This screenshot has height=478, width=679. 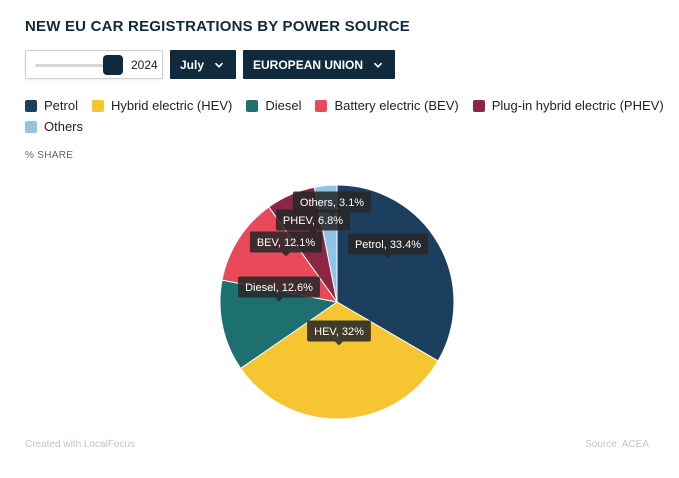 What do you see at coordinates (283, 105) in the screenshot?
I see `legend-label: Diesel` at bounding box center [283, 105].